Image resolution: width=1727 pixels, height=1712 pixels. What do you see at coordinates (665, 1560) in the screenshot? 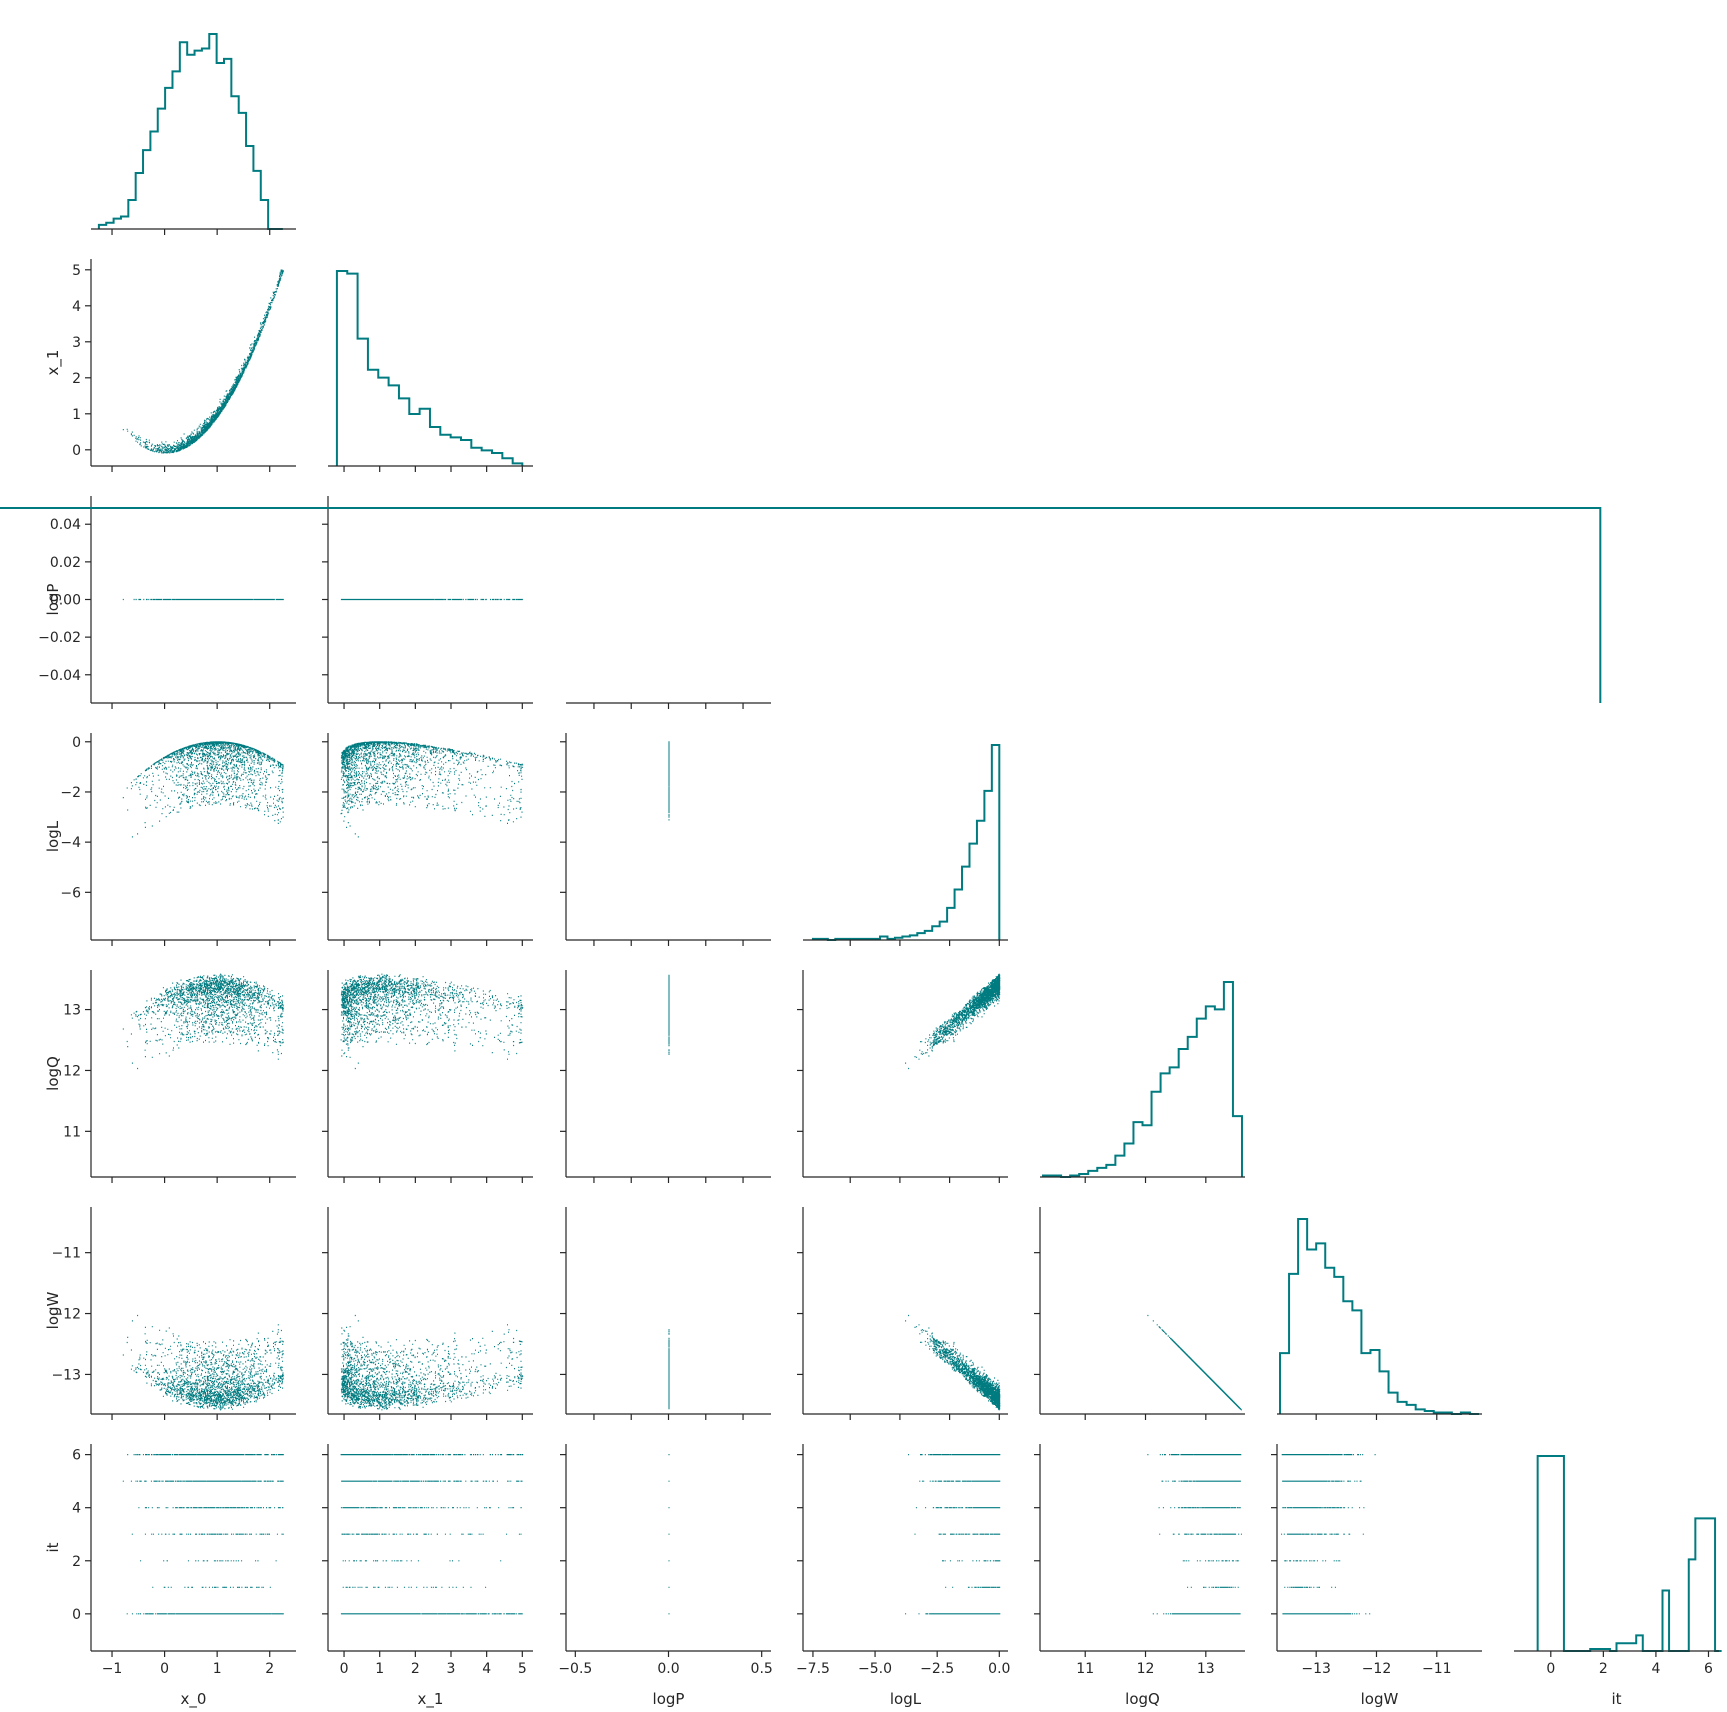
I see `panel-it-vs-logP: −0.5 0.0 0.5` at bounding box center [665, 1560].